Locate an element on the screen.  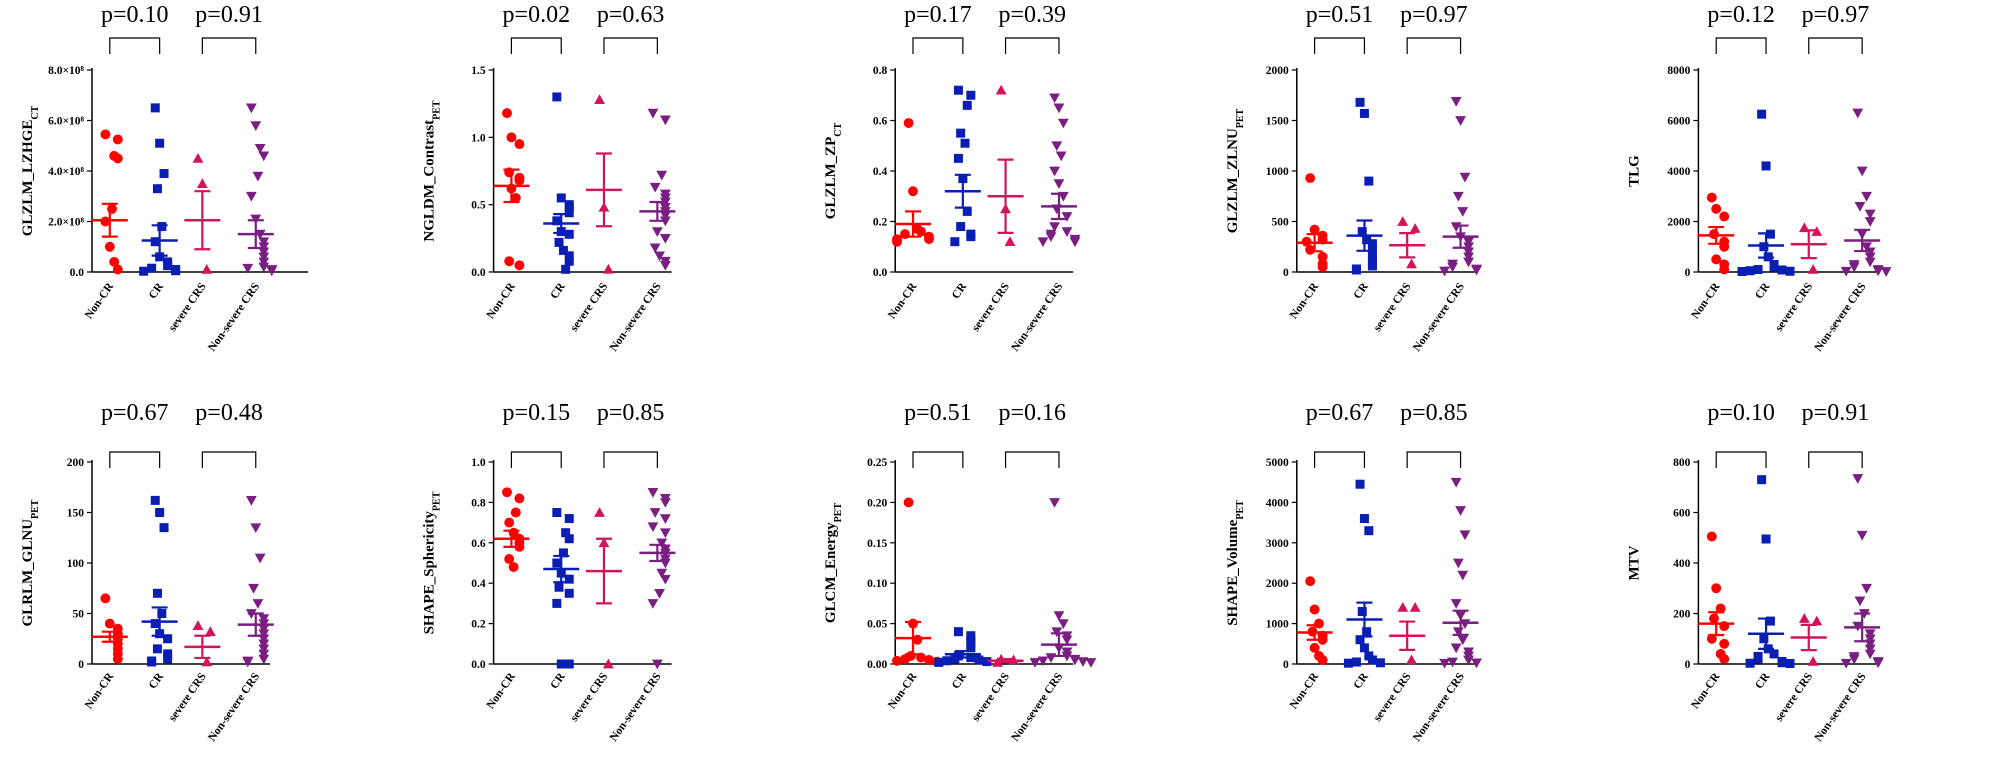
y-axis-label: SHAPE_SphericityPET is located at coordinates (432, 562).